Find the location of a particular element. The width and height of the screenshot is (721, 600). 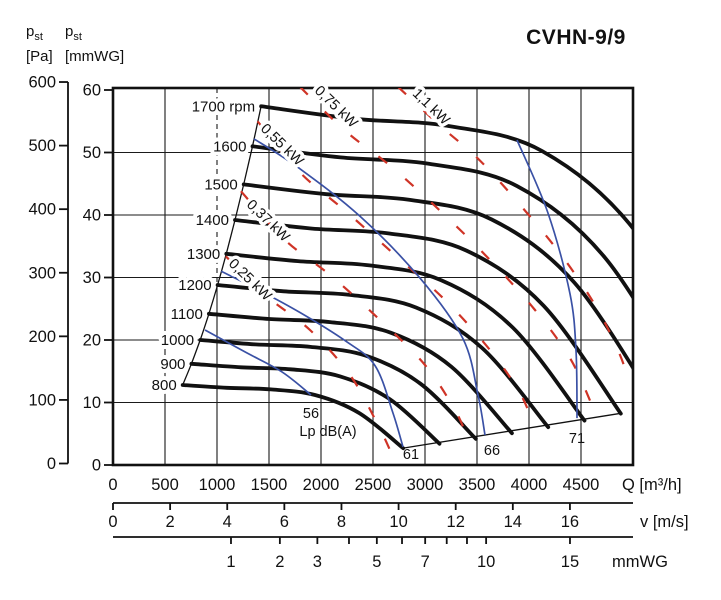

dyn-mmwg-axis-unit-label: mmWG is located at coordinates (640, 562).